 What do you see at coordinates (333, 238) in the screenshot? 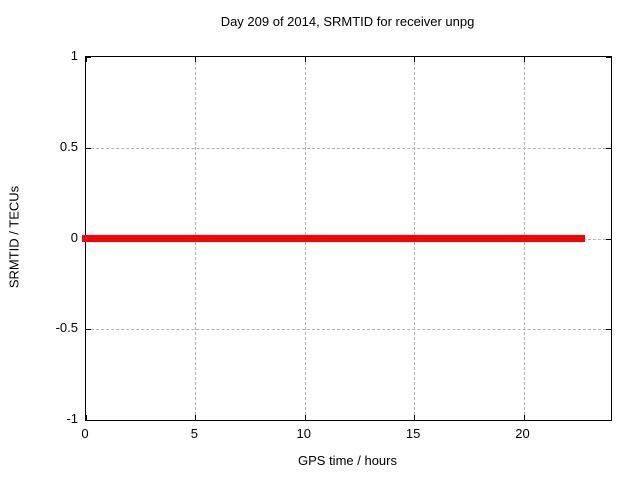
I see `data-line-srmtid` at bounding box center [333, 238].